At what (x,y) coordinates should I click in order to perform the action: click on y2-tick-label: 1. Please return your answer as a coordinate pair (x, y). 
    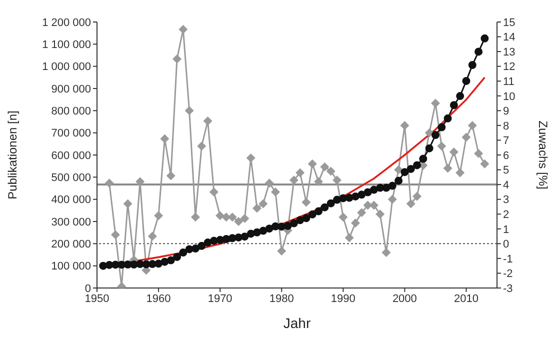
    Looking at the image, I should click on (506, 230).